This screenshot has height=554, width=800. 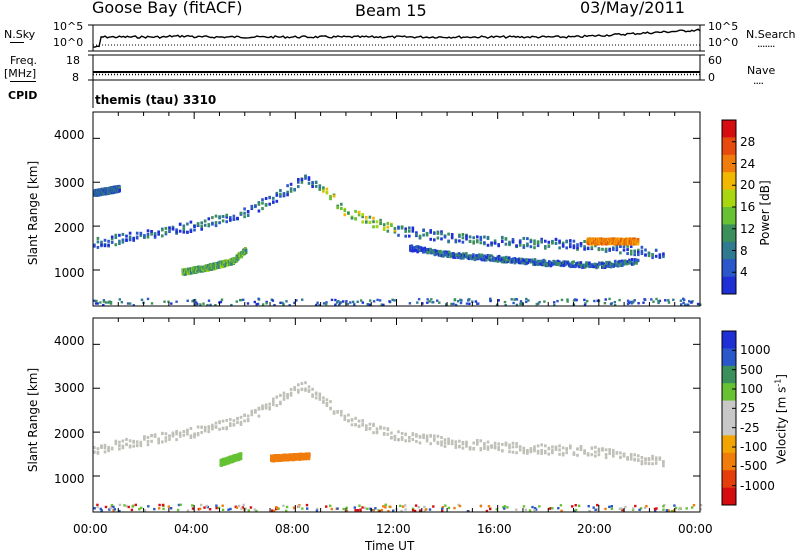 I want to click on freq-tick-bottom: 8, so click(x=75, y=77).